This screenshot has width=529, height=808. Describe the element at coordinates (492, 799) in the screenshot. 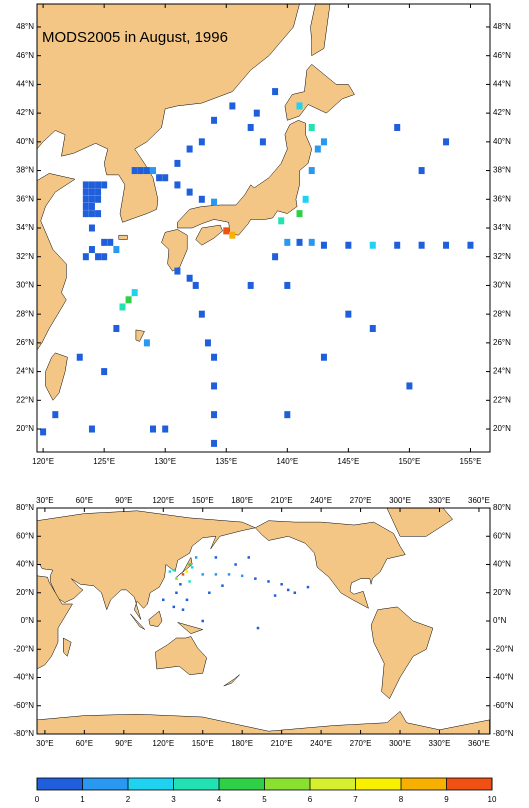

I see `colorbar-label: 10` at that location.